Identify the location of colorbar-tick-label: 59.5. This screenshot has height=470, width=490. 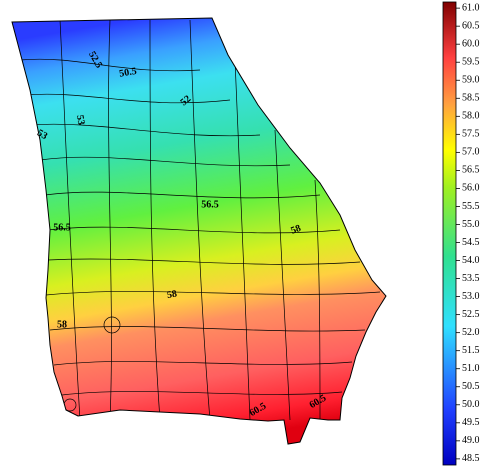
(471, 62).